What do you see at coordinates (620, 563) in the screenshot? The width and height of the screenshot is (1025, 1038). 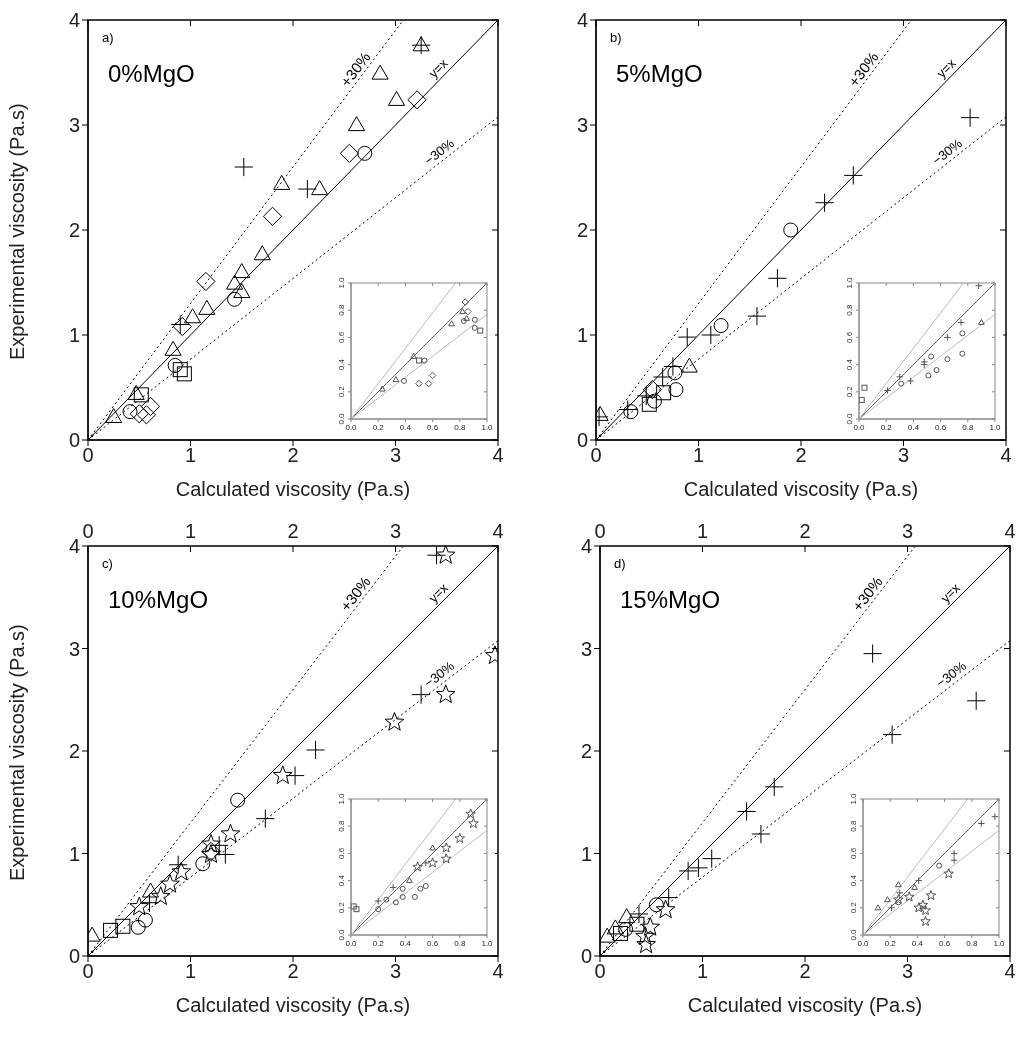 I see `annotation: d)` at bounding box center [620, 563].